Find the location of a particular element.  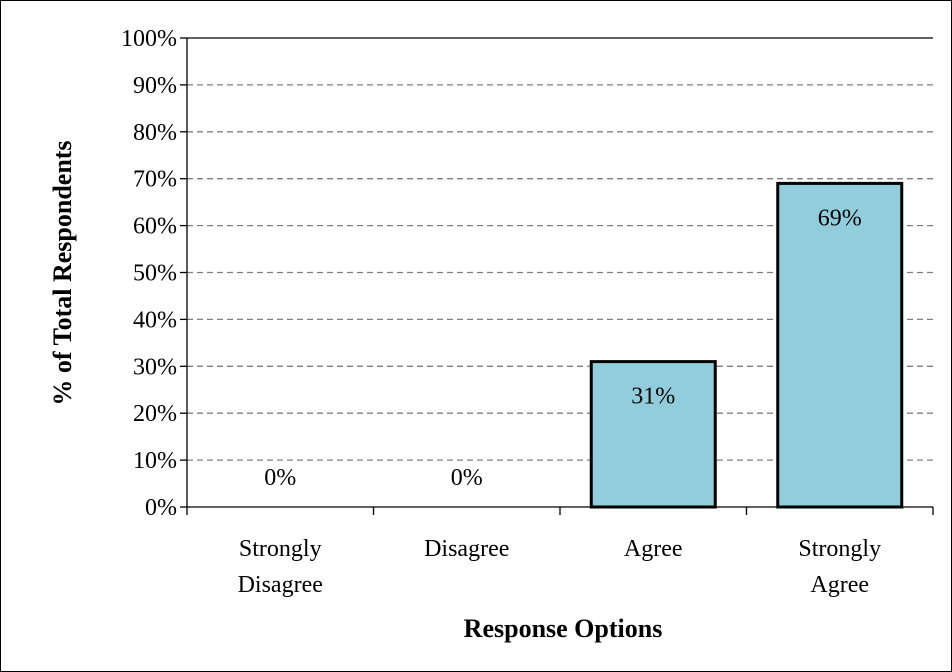

y-tick-label: 50% is located at coordinates (155, 274).